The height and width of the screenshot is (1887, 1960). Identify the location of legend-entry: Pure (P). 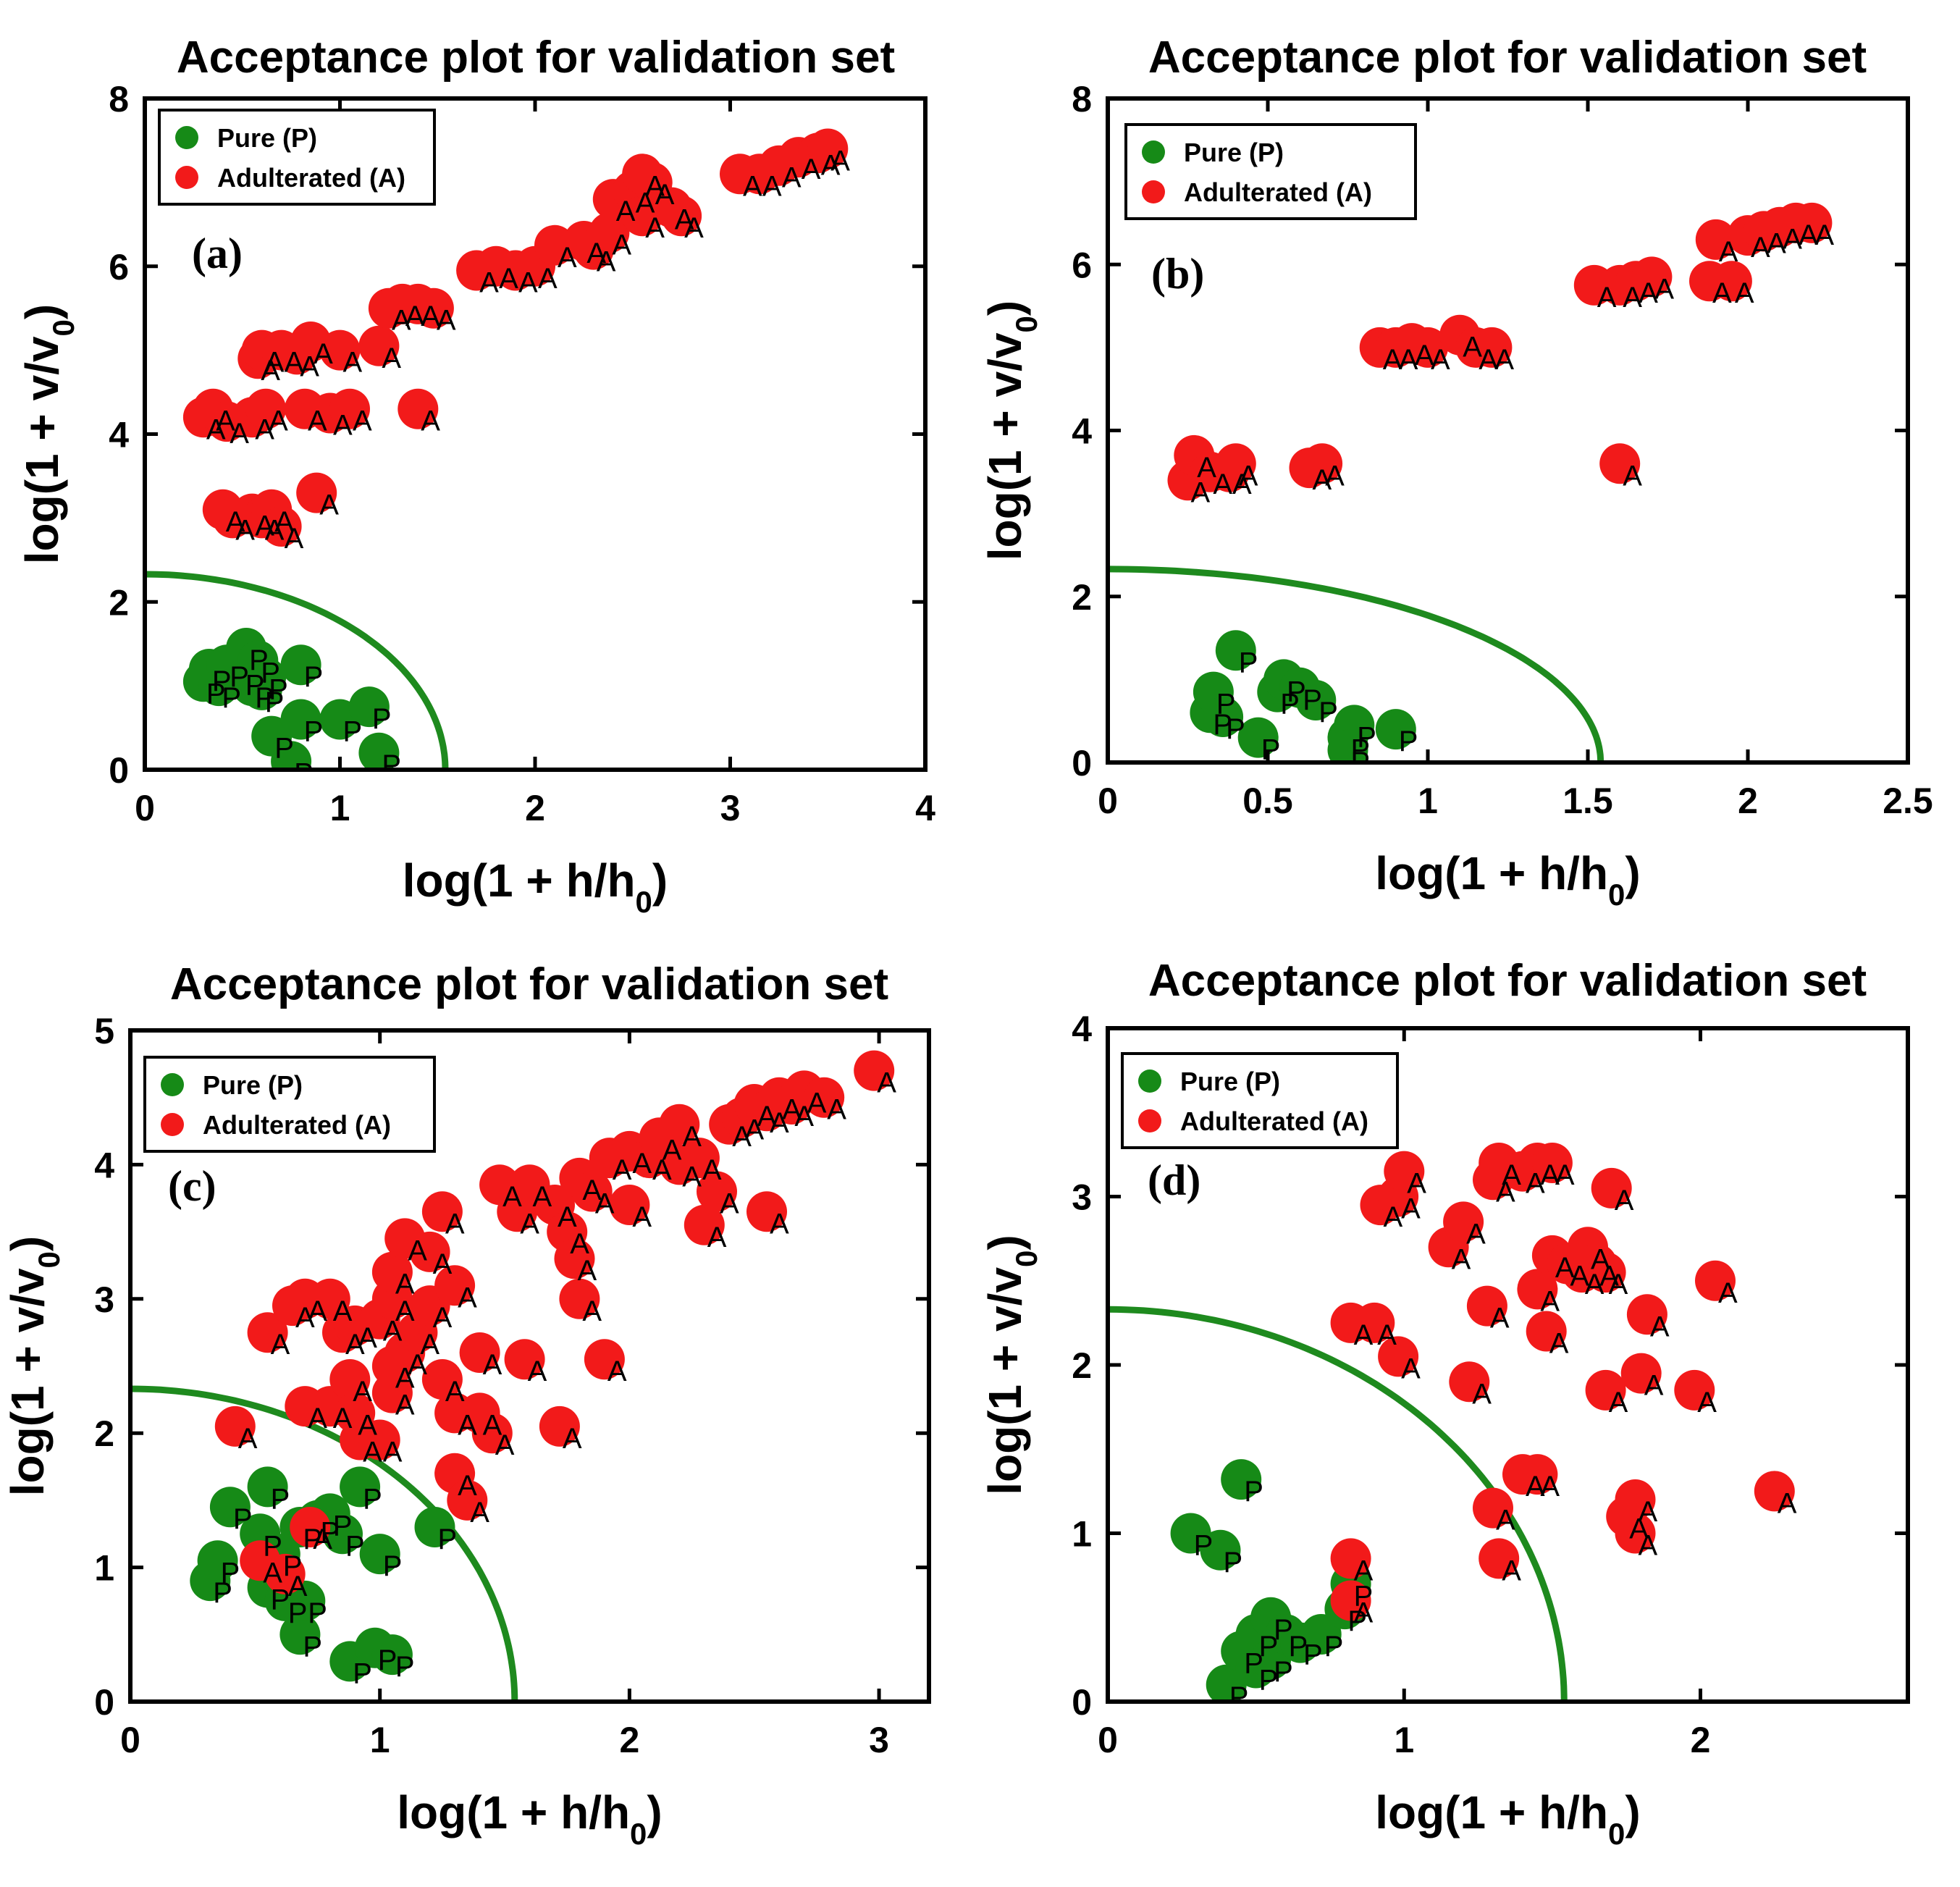
(267, 138).